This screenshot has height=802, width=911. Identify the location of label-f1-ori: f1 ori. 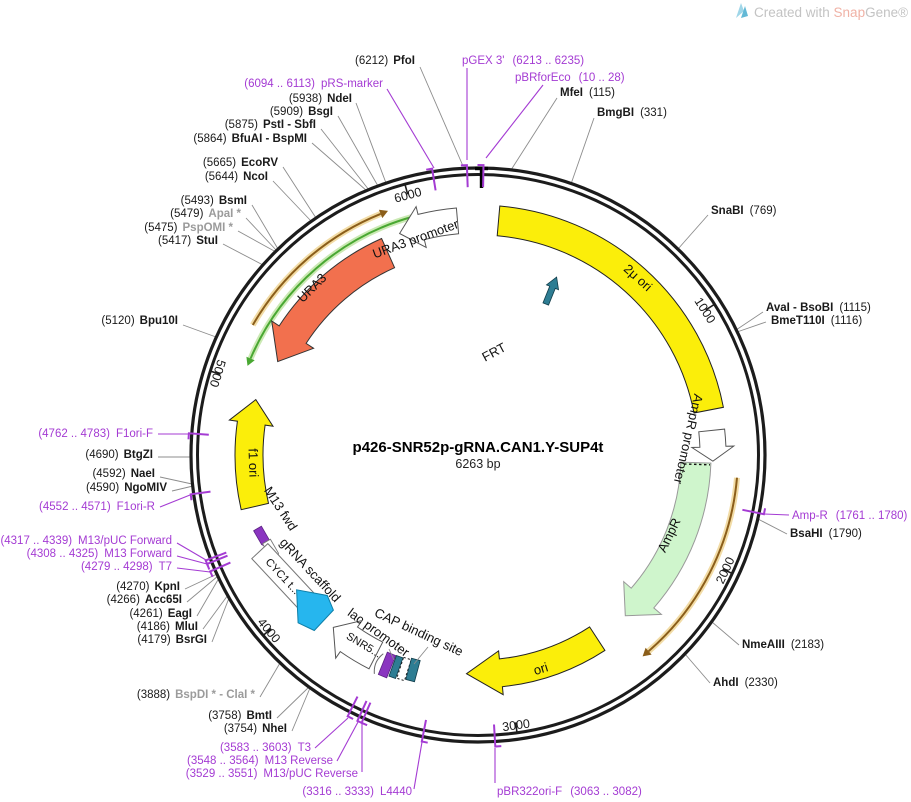
(253, 463).